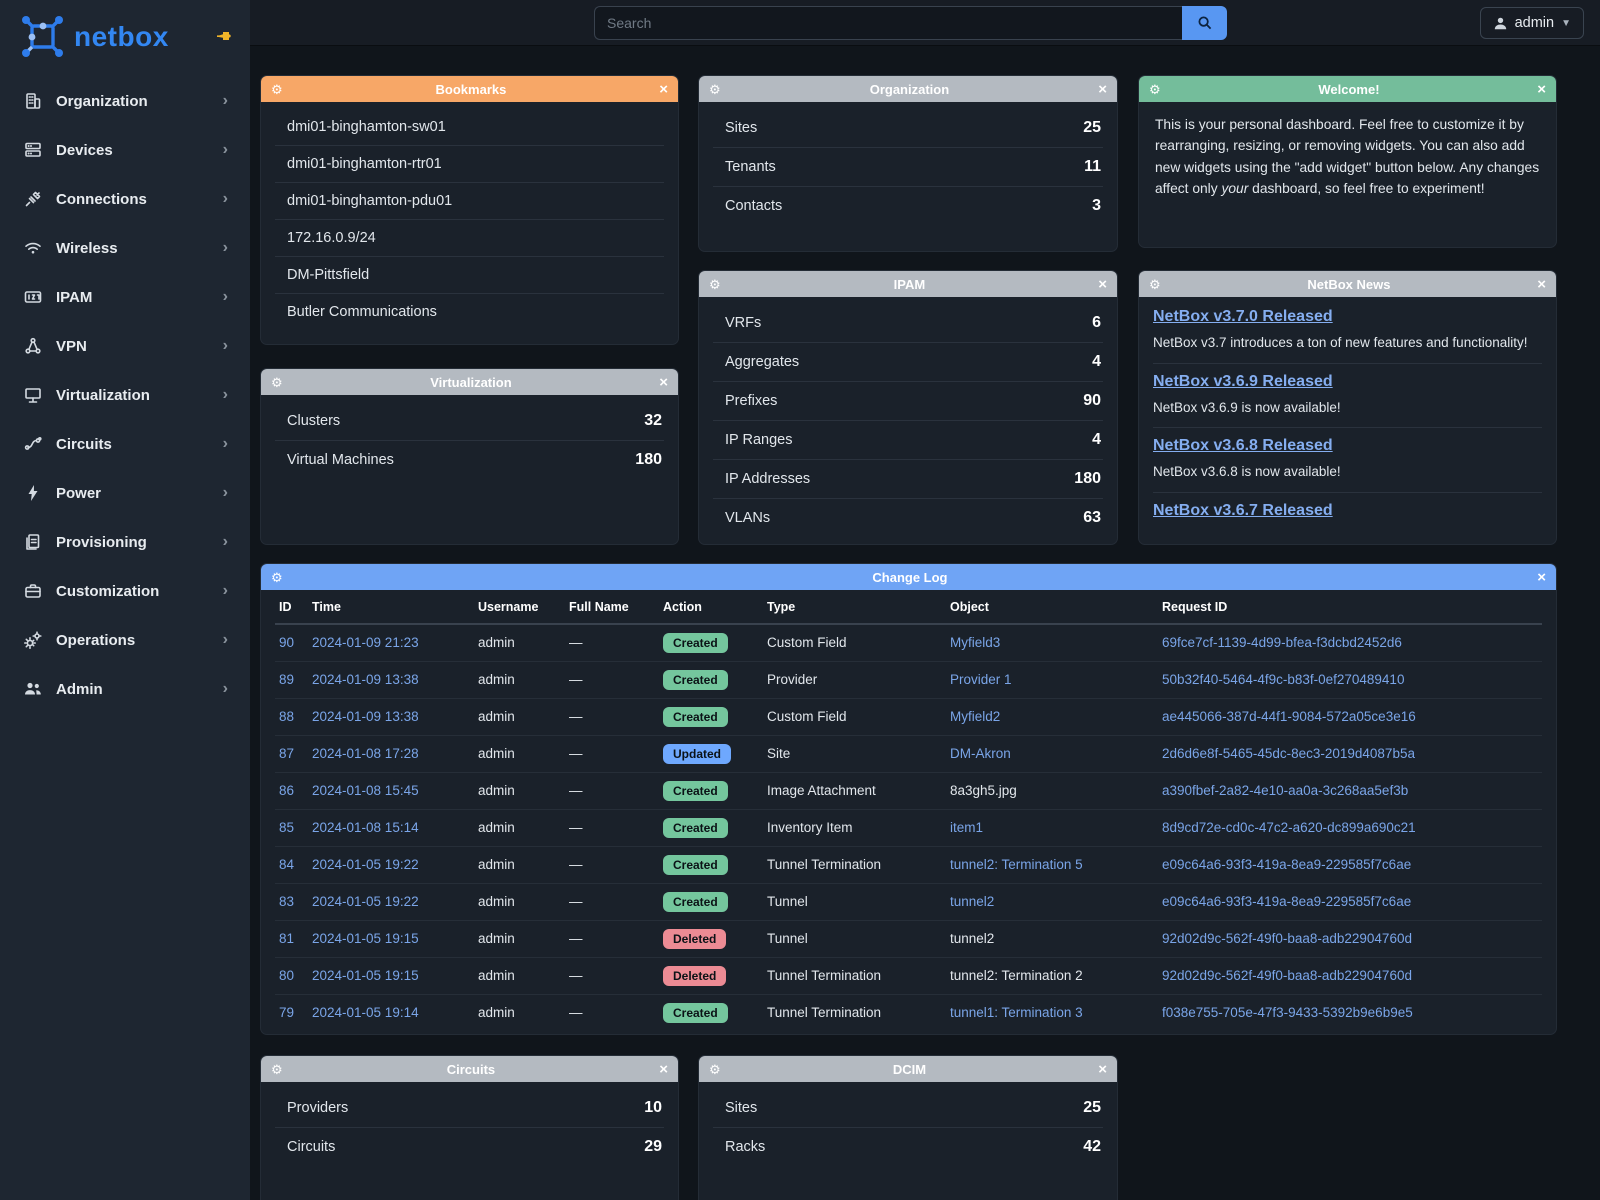 This screenshot has height=1200, width=1600. I want to click on sidebar-item-connections: Connections ›, so click(125, 199).